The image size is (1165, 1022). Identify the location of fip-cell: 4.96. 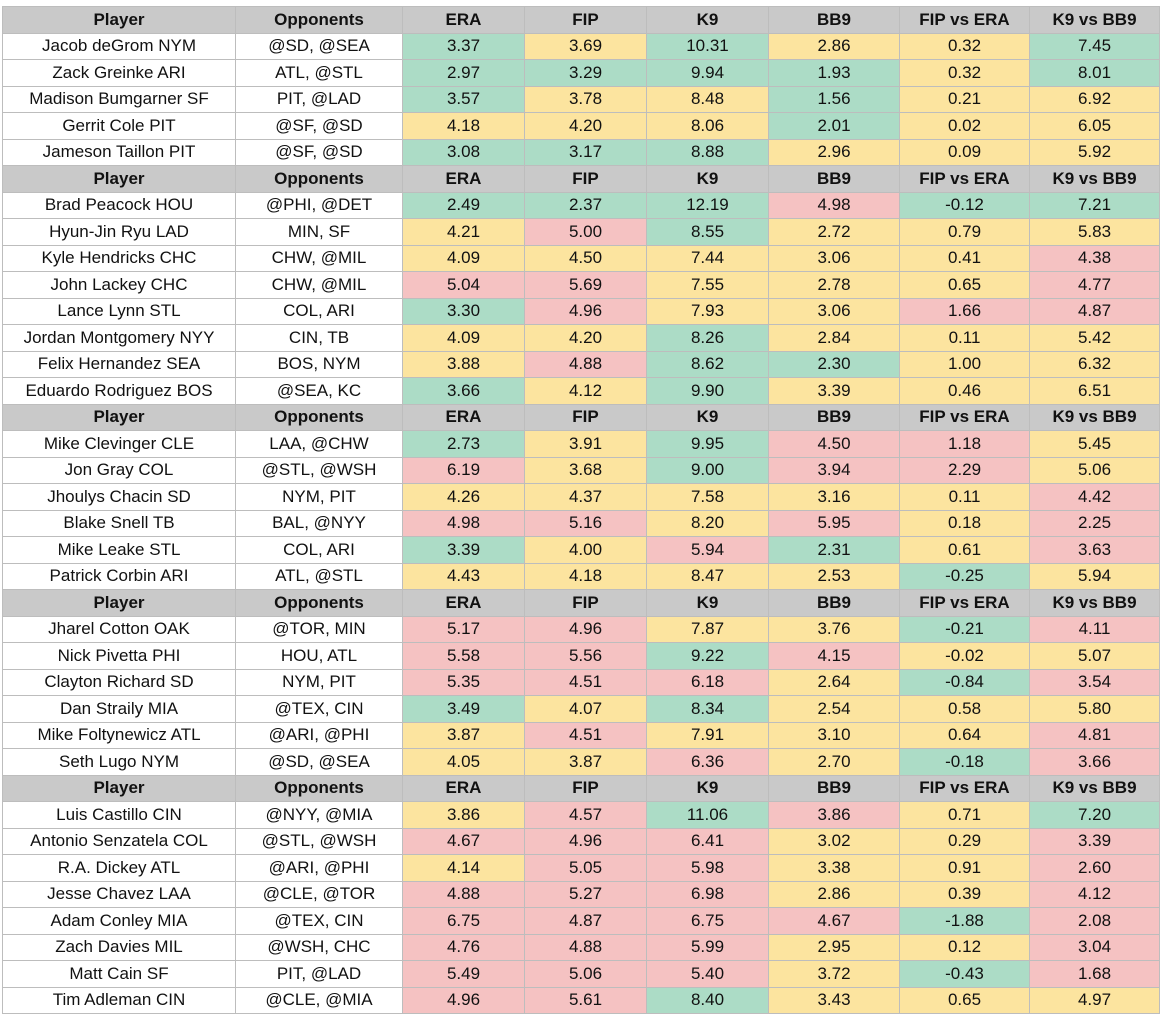
(585, 311).